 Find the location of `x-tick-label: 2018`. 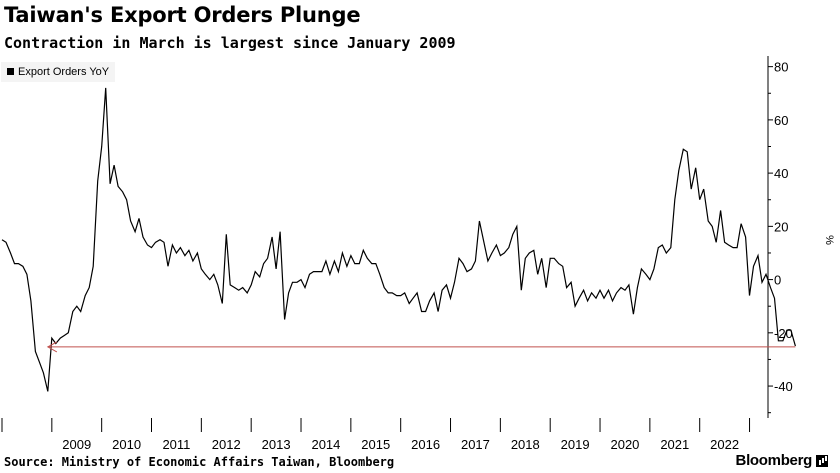

x-tick-label: 2018 is located at coordinates (525, 444).